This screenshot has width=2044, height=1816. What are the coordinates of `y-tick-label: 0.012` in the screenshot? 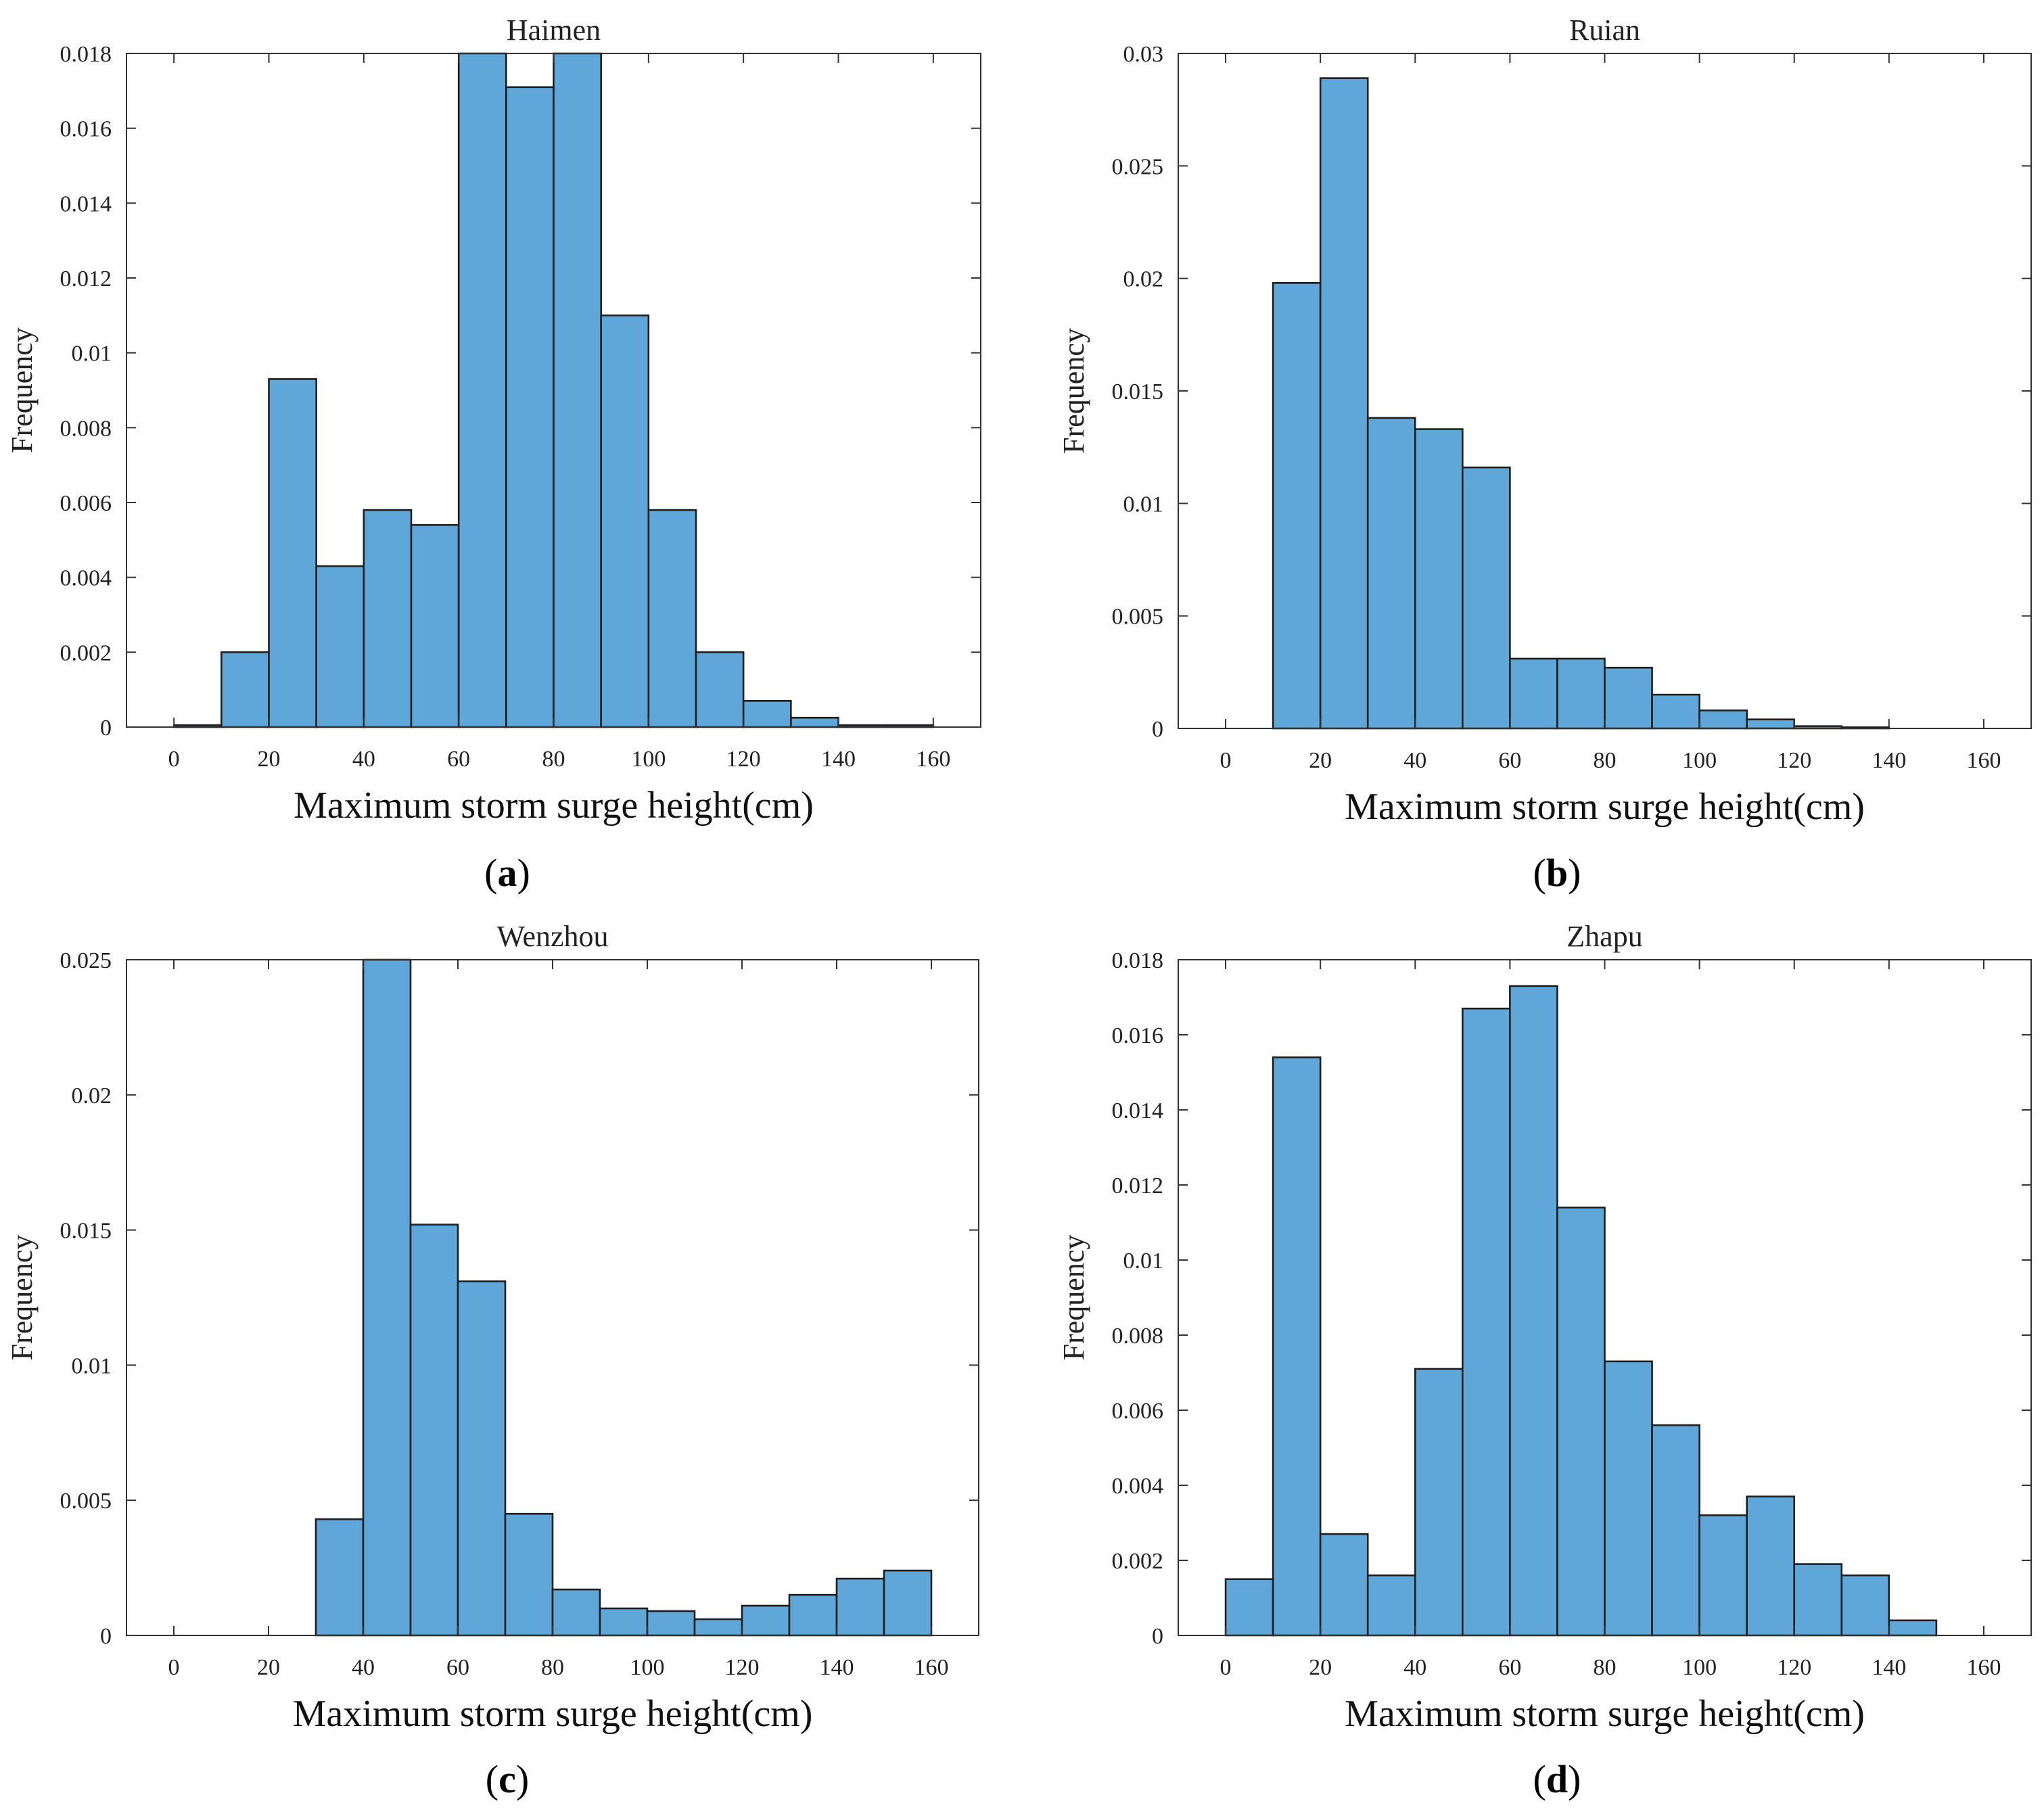 It's located at (1138, 1185).